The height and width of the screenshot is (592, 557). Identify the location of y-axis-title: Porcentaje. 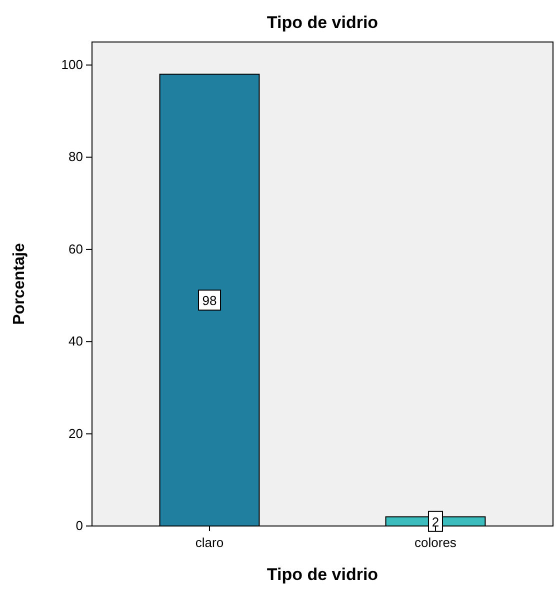
(19, 283).